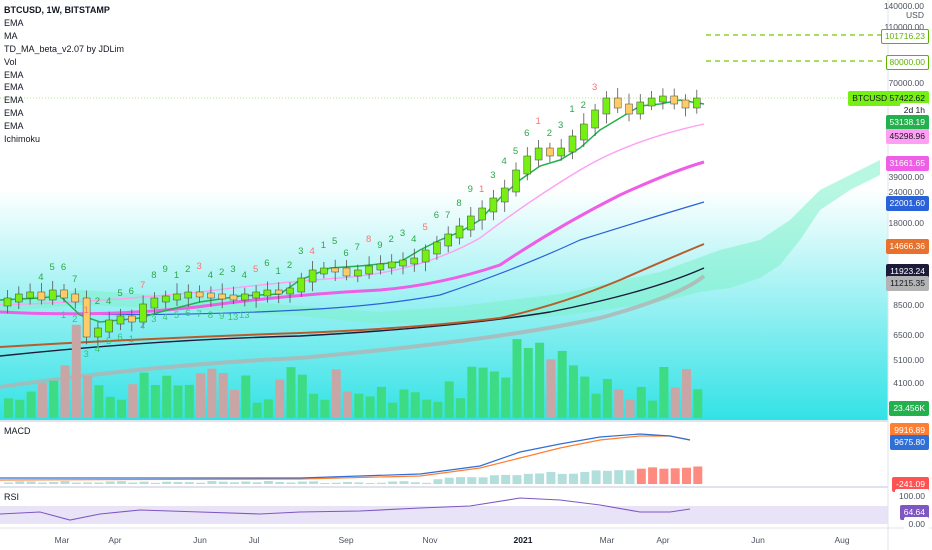  Describe the element at coordinates (444, 515) in the screenshot. I see `rsi-band` at that location.